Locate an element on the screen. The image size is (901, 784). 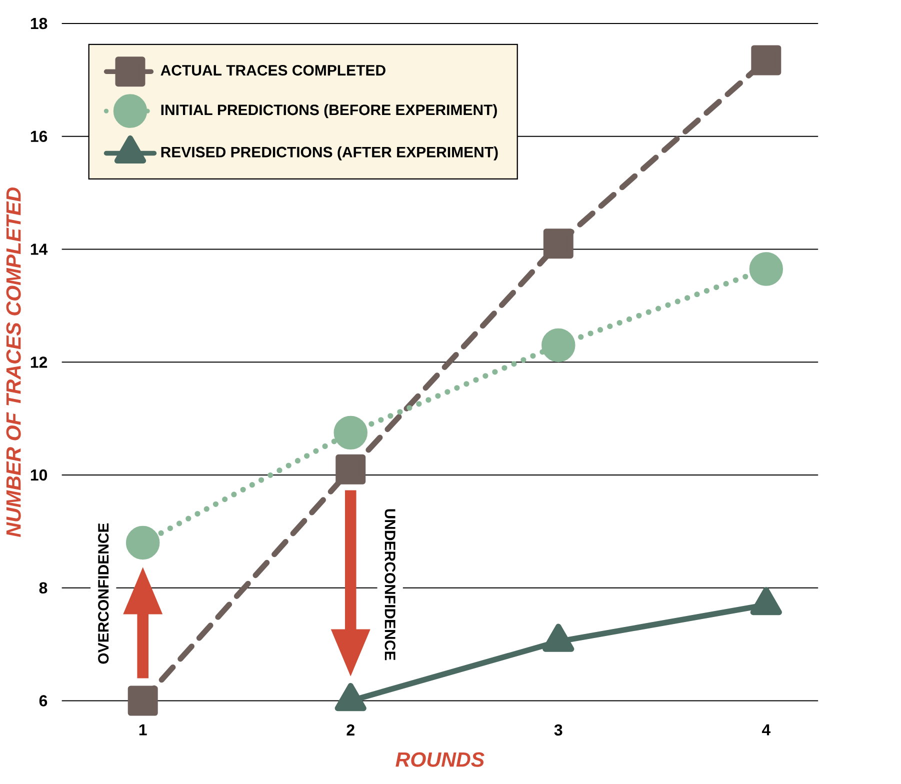
annotation: OVERCONFIDENCE is located at coordinates (103, 594).